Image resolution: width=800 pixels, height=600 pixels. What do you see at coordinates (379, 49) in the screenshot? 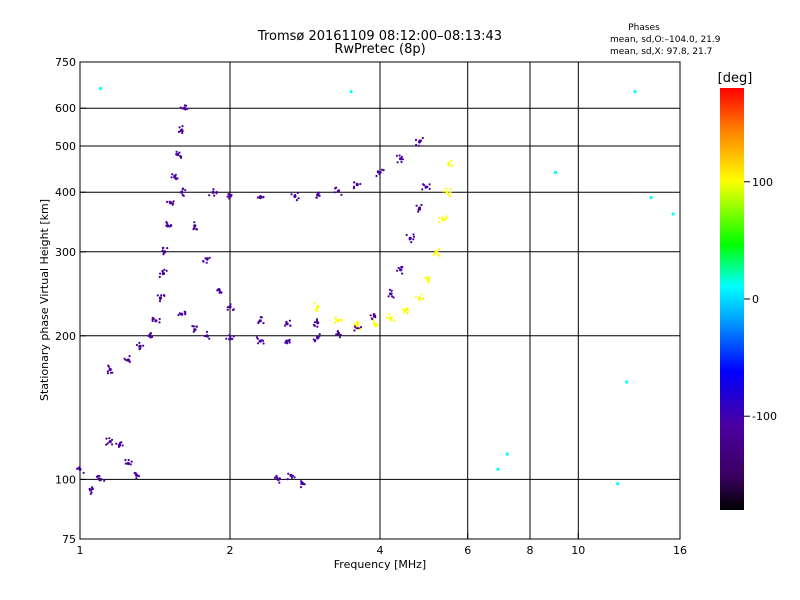
I see `chart-subtitle: RwPretec (8p)` at bounding box center [379, 49].